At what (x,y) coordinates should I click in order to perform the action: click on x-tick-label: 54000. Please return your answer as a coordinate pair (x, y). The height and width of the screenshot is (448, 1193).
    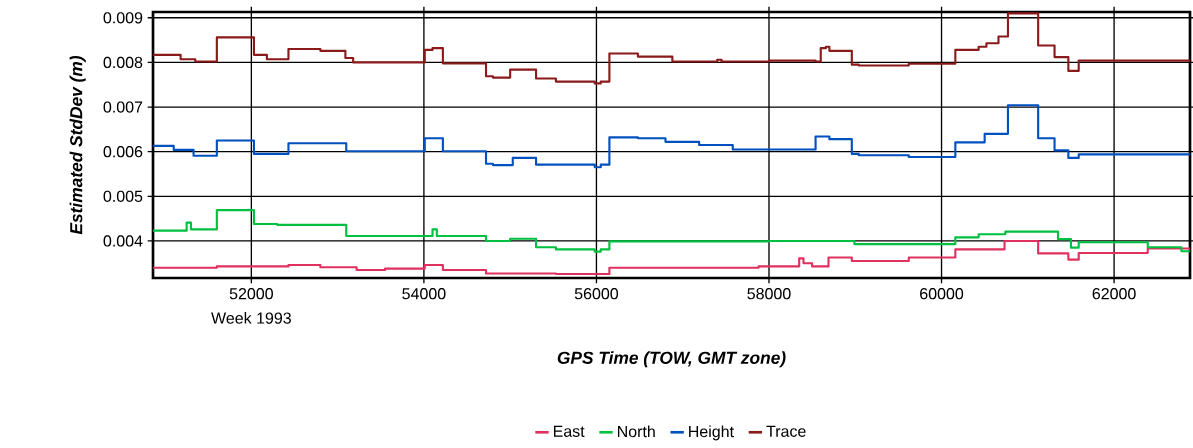
    Looking at the image, I should click on (424, 294).